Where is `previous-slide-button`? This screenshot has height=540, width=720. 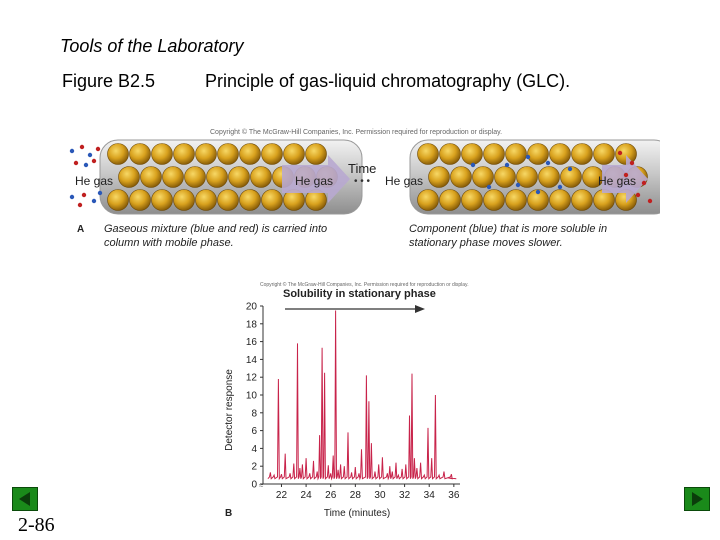 previous-slide-button is located at coordinates (25, 499).